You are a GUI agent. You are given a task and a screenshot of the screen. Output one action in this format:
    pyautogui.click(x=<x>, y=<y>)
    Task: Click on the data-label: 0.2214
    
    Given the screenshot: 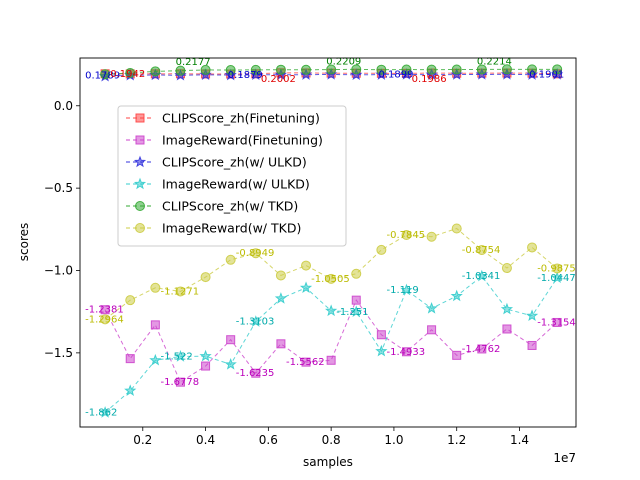 What is the action you would take?
    pyautogui.click(x=494, y=61)
    